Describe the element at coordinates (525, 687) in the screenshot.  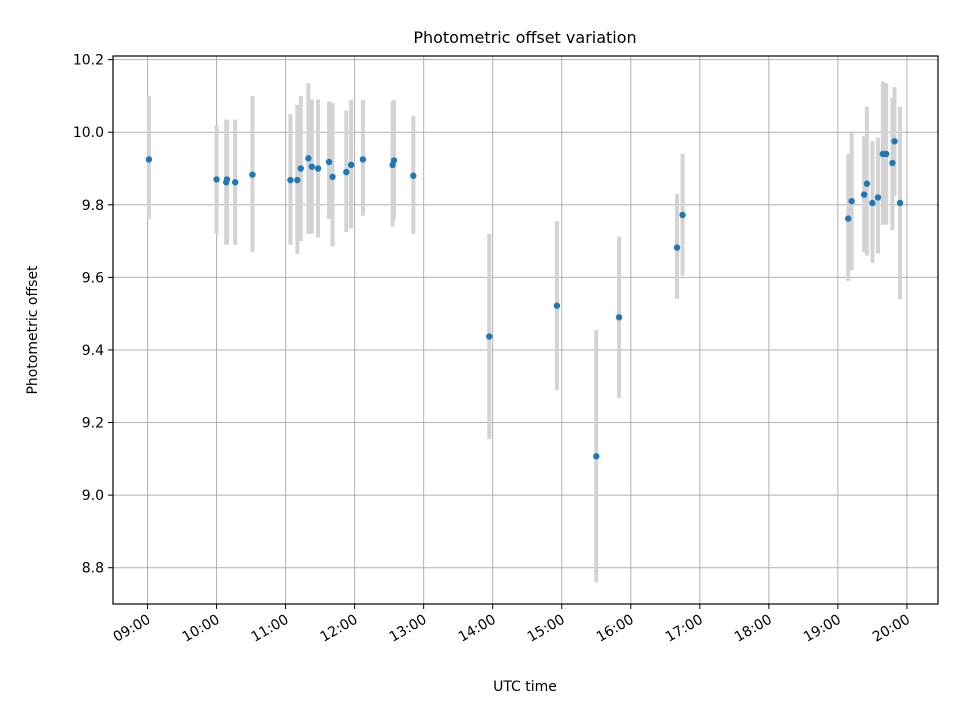
I see `x-axis-label: UTC time` at that location.